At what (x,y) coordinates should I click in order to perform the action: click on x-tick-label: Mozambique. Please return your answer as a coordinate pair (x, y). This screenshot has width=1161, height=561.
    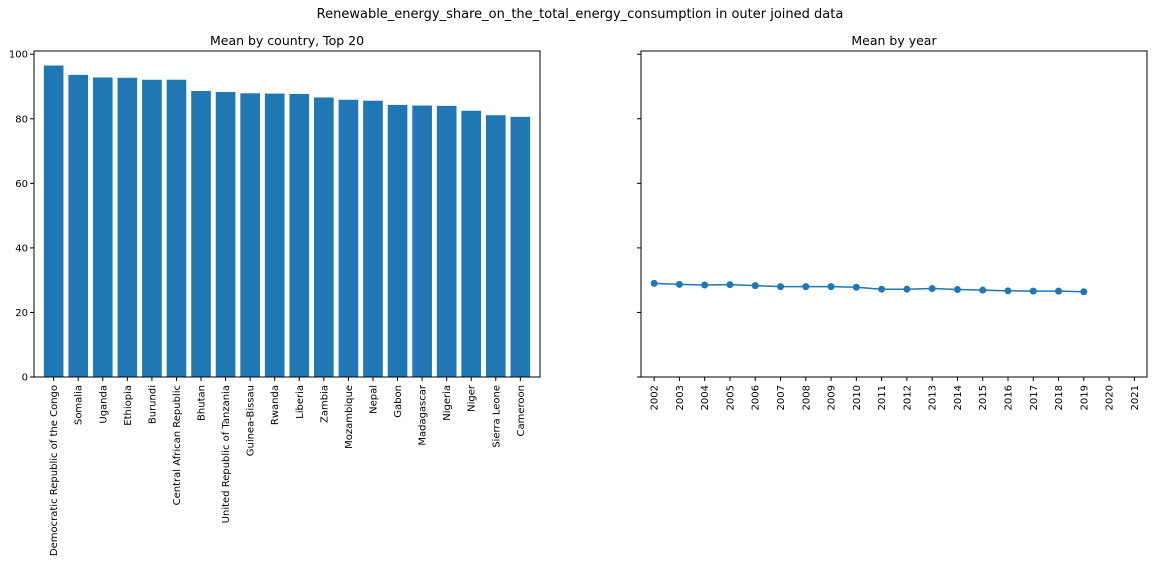
    Looking at the image, I should click on (349, 417).